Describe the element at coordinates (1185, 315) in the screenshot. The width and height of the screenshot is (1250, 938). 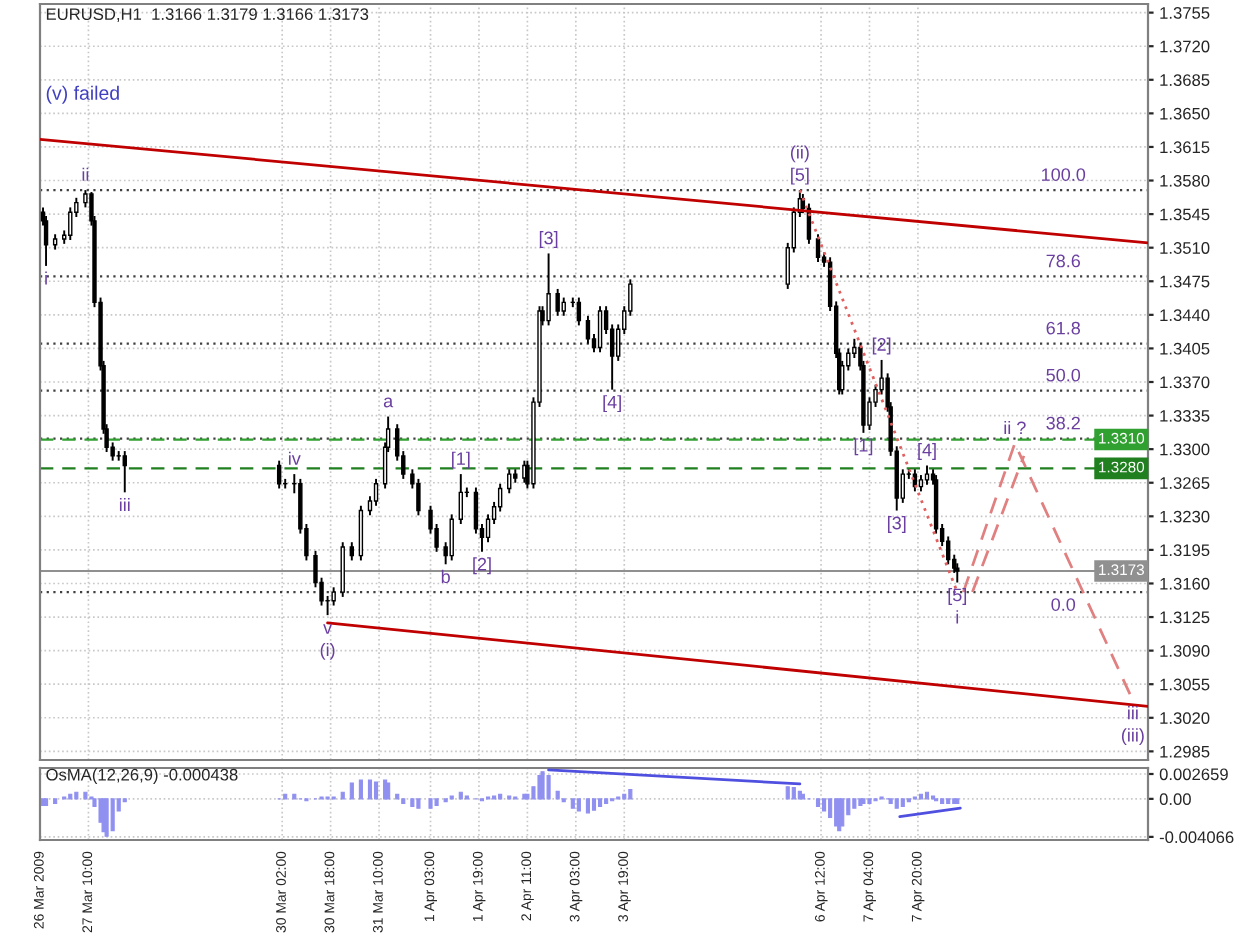
I see `y-tick-label: 1.3440` at that location.